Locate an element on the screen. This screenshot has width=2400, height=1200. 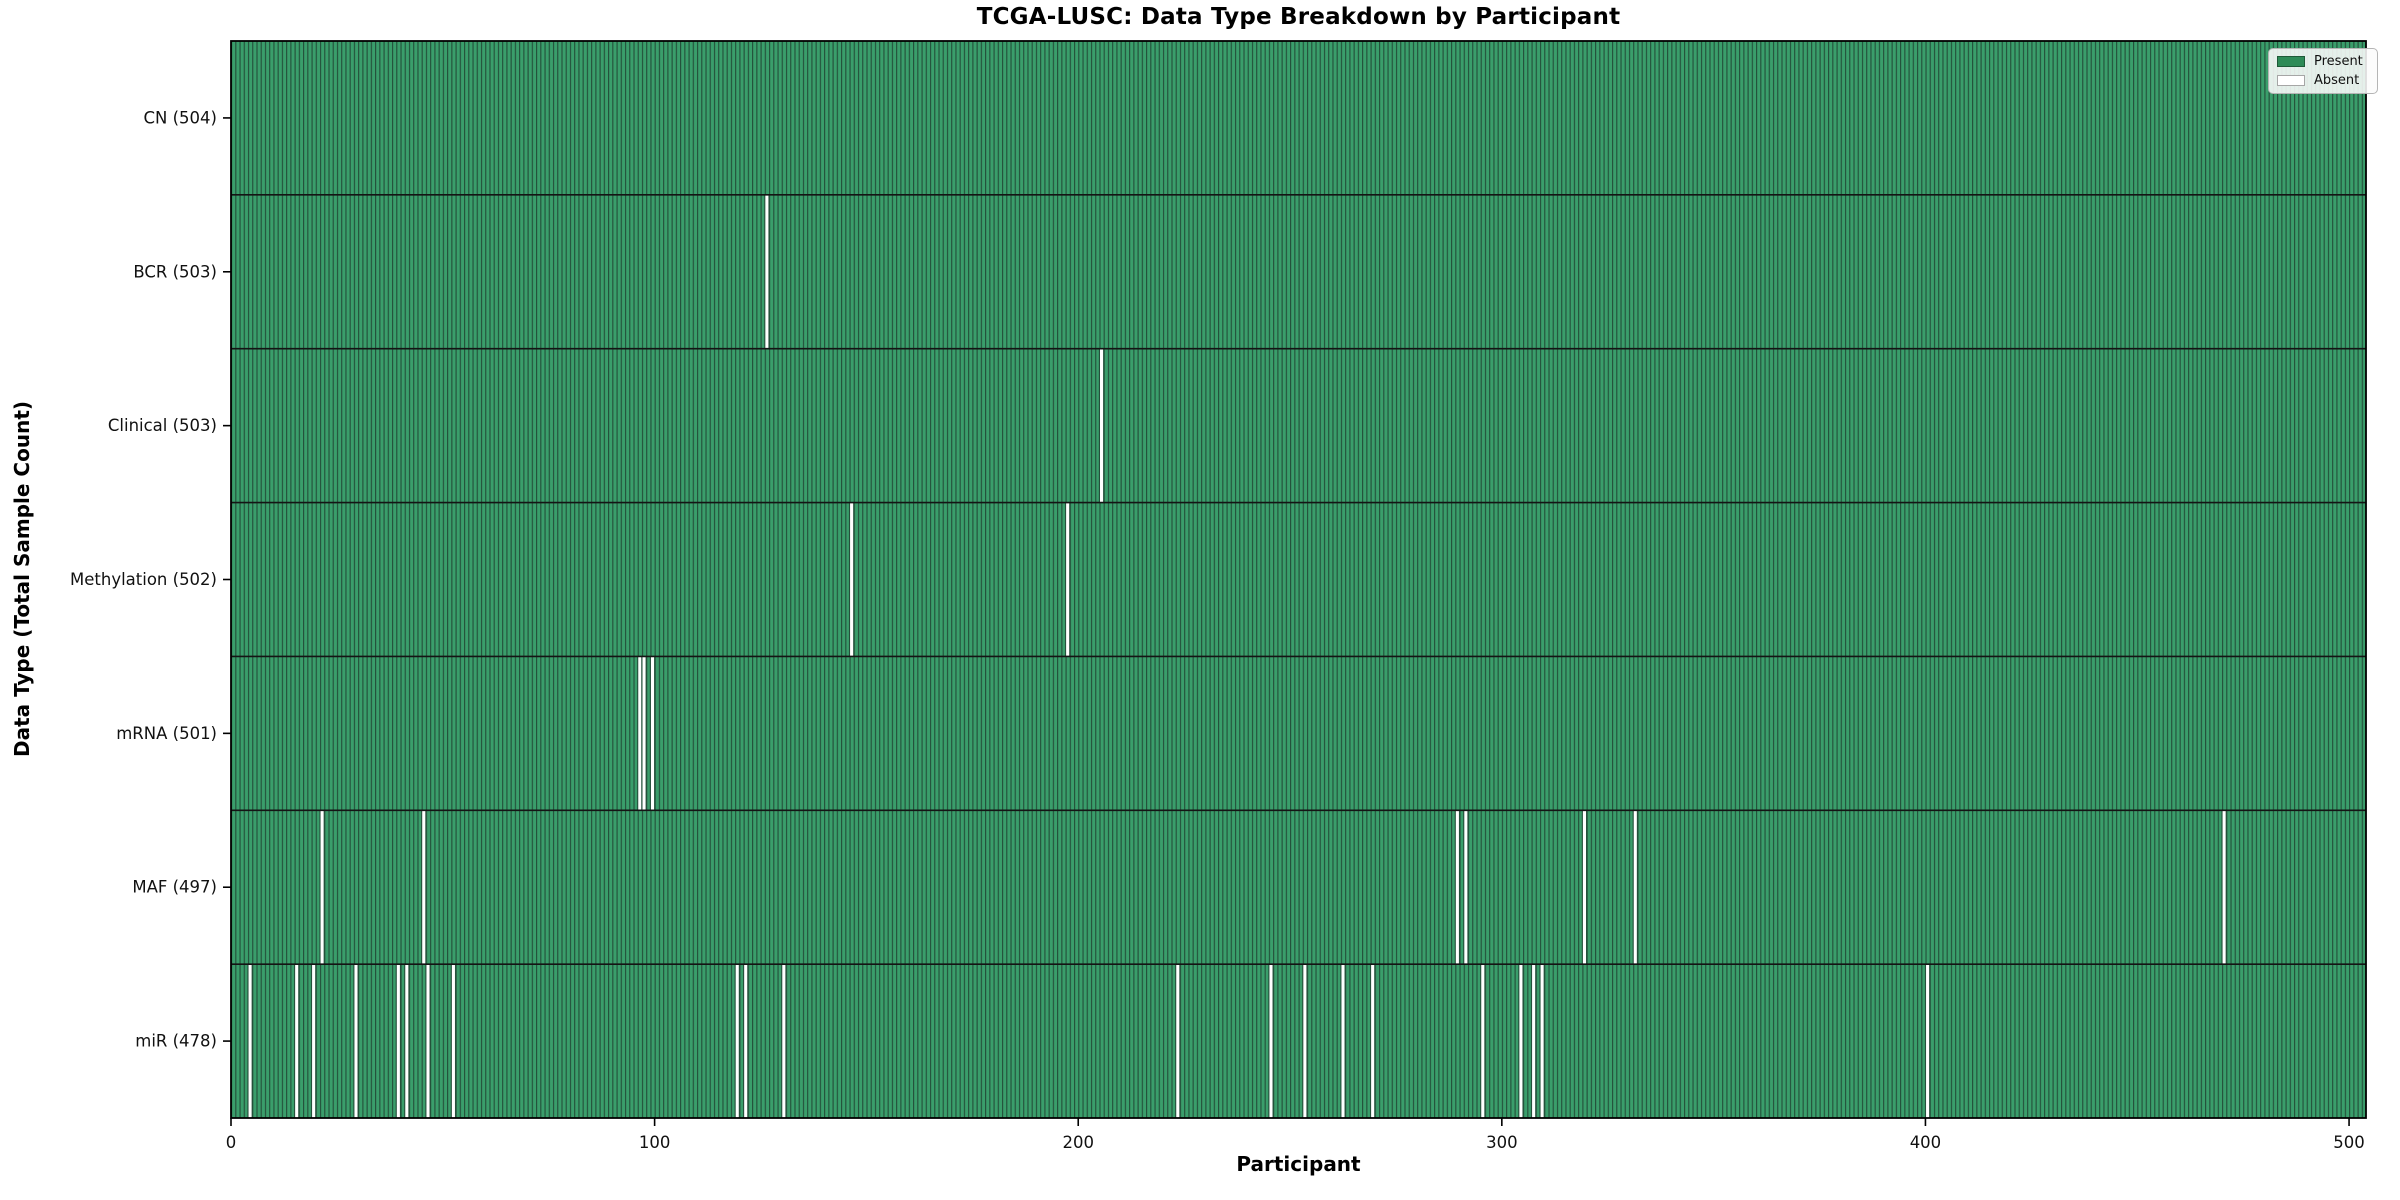
x-tick-label: 500 is located at coordinates (2349, 1142).